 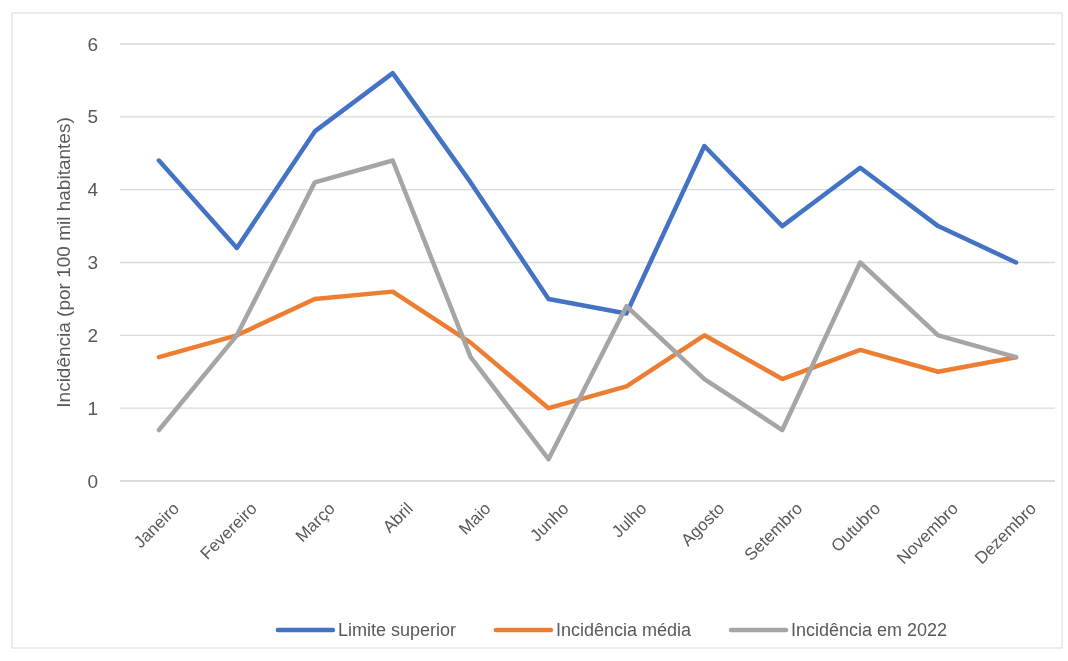 I want to click on y-tick-label: 3, so click(x=92, y=263).